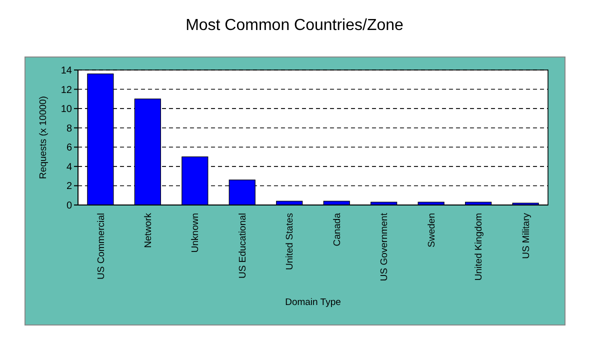  I want to click on y-axis-title: Requests (x 10000), so click(43, 137).